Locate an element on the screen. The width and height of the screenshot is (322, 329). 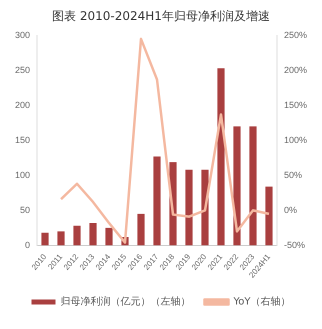
y2-tick-label: 50% is located at coordinates (293, 175).